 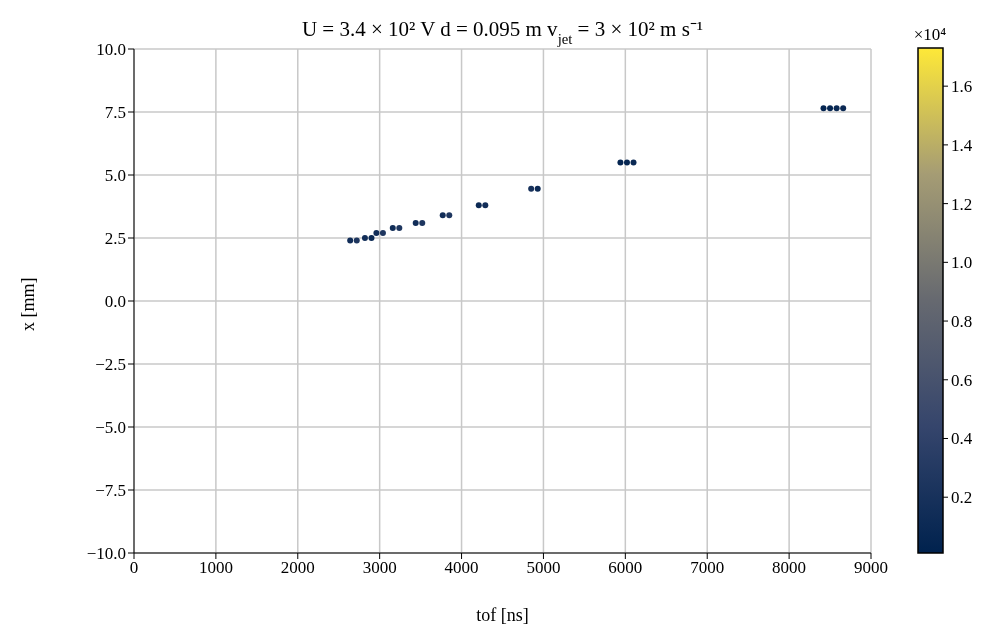 What do you see at coordinates (962, 322) in the screenshot?
I see `color-bar-label: 0.8` at bounding box center [962, 322].